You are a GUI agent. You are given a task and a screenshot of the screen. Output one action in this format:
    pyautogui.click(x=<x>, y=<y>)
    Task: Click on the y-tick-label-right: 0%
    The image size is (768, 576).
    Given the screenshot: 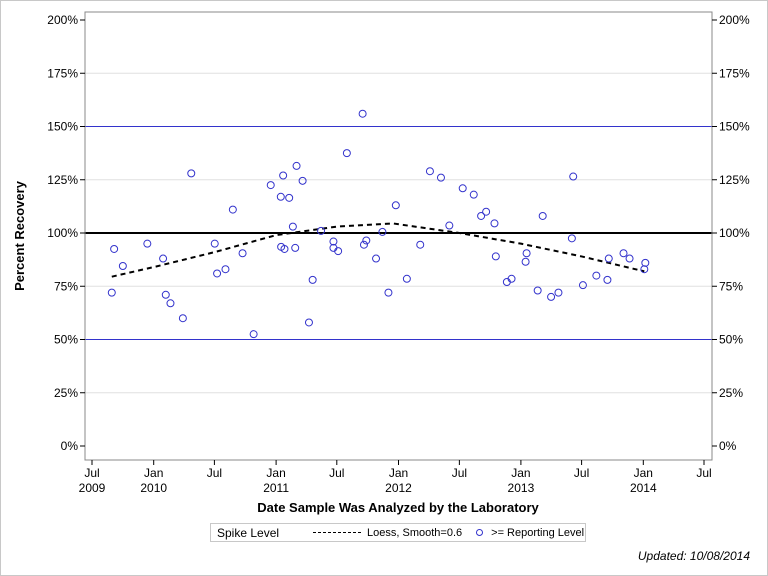 What is the action you would take?
    pyautogui.click(x=728, y=446)
    